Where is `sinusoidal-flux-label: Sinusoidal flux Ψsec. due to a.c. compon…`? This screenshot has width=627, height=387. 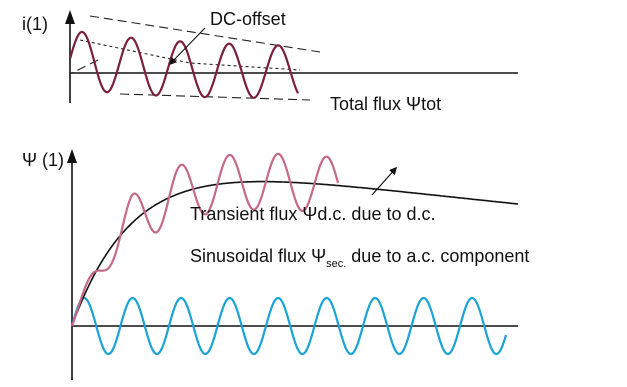 sinusoidal-flux-label: Sinusoidal flux Ψsec. due to a.c. compon… is located at coordinates (359, 258).